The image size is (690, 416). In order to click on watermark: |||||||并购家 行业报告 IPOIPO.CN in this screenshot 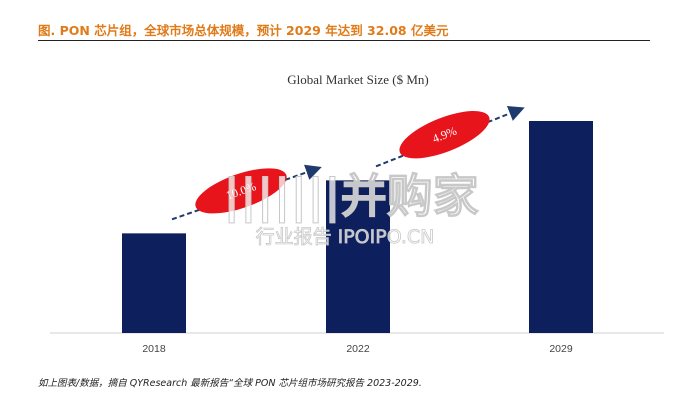, I will do `click(351, 209)`.